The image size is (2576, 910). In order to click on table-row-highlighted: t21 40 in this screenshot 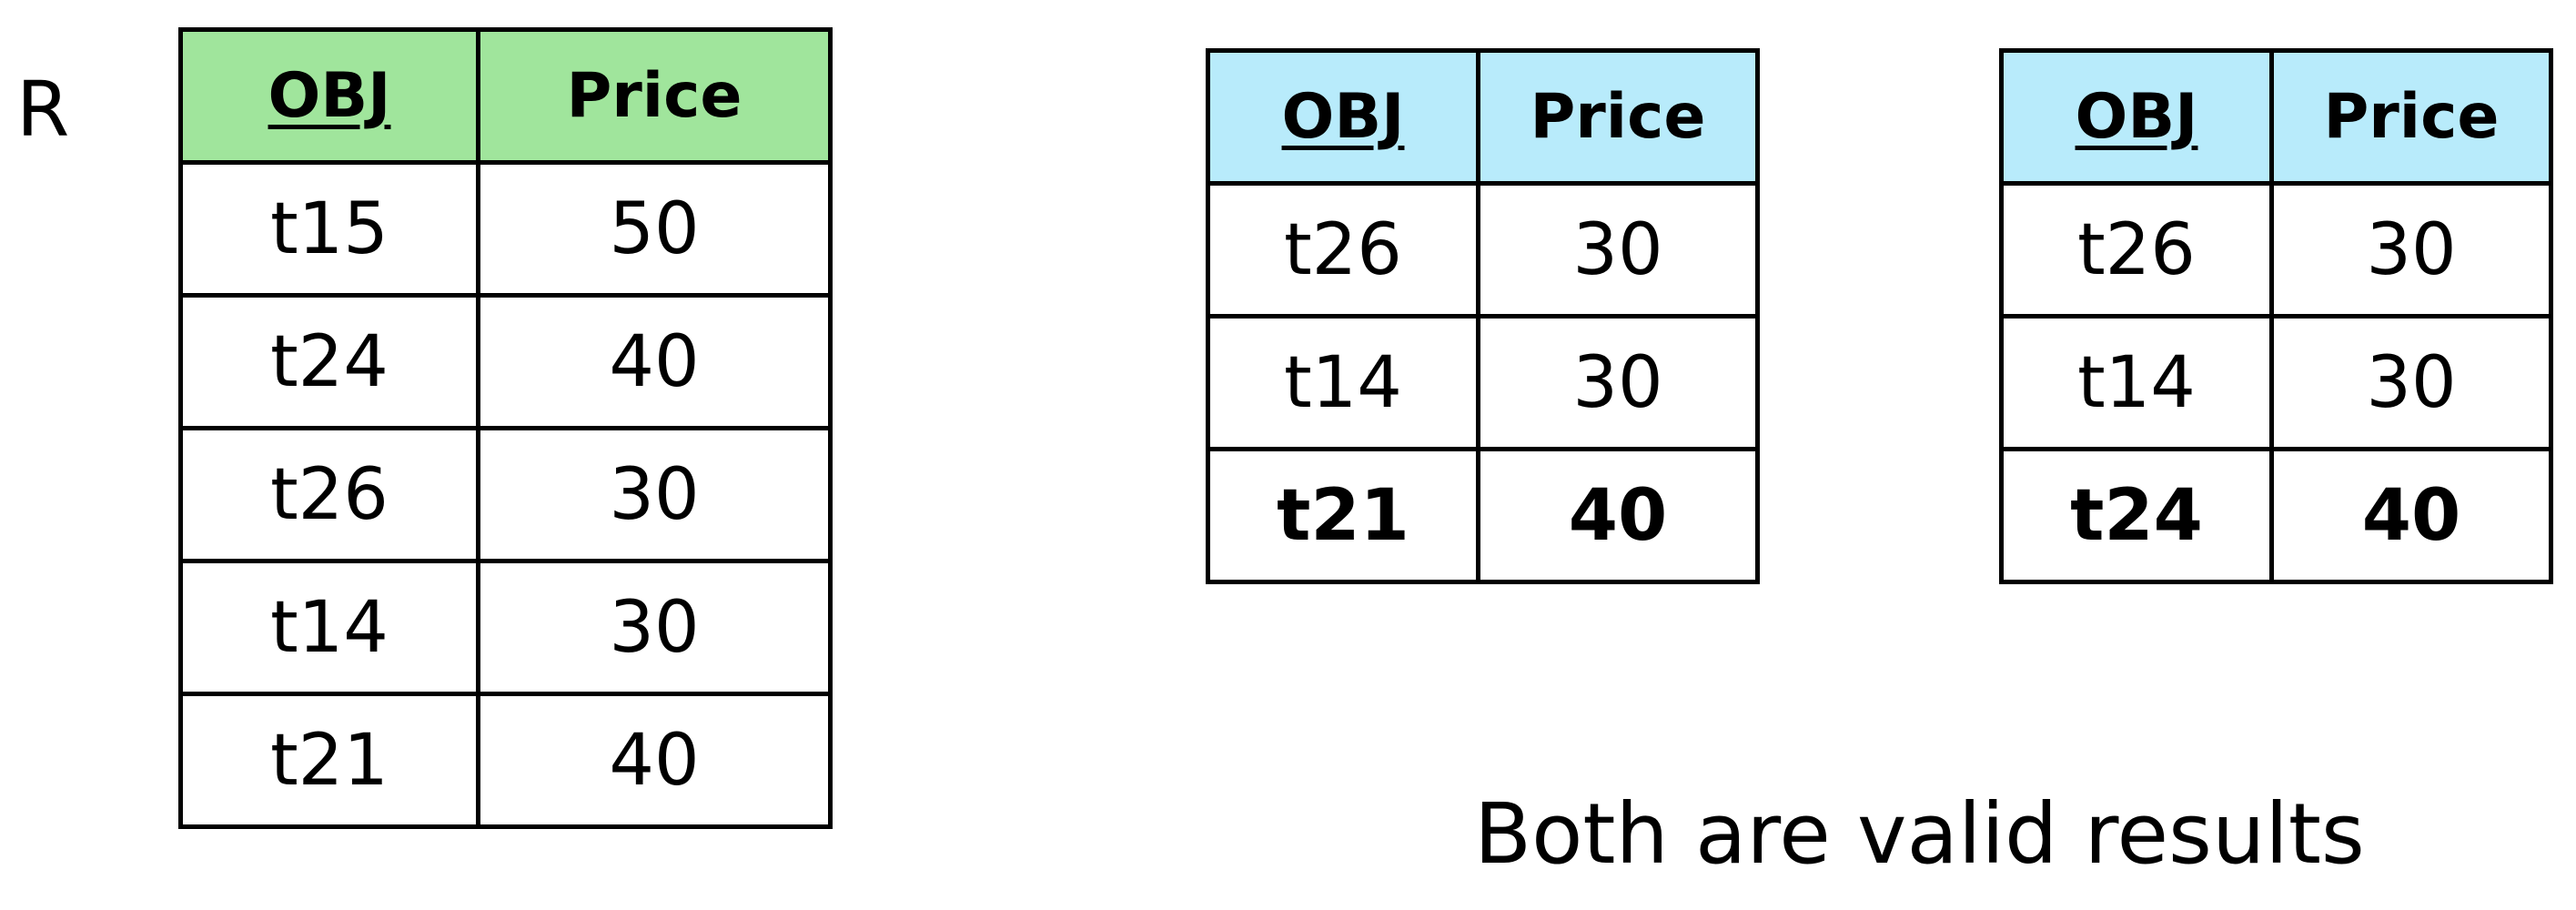, I will do `click(1483, 515)`.